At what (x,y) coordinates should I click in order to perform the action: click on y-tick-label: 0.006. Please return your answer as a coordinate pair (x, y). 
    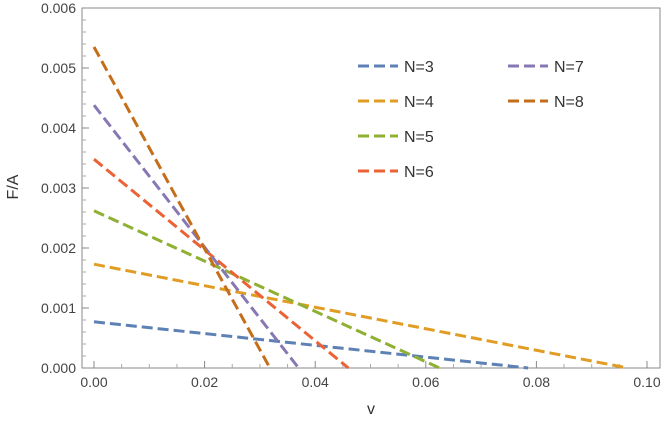
    Looking at the image, I should click on (58, 8).